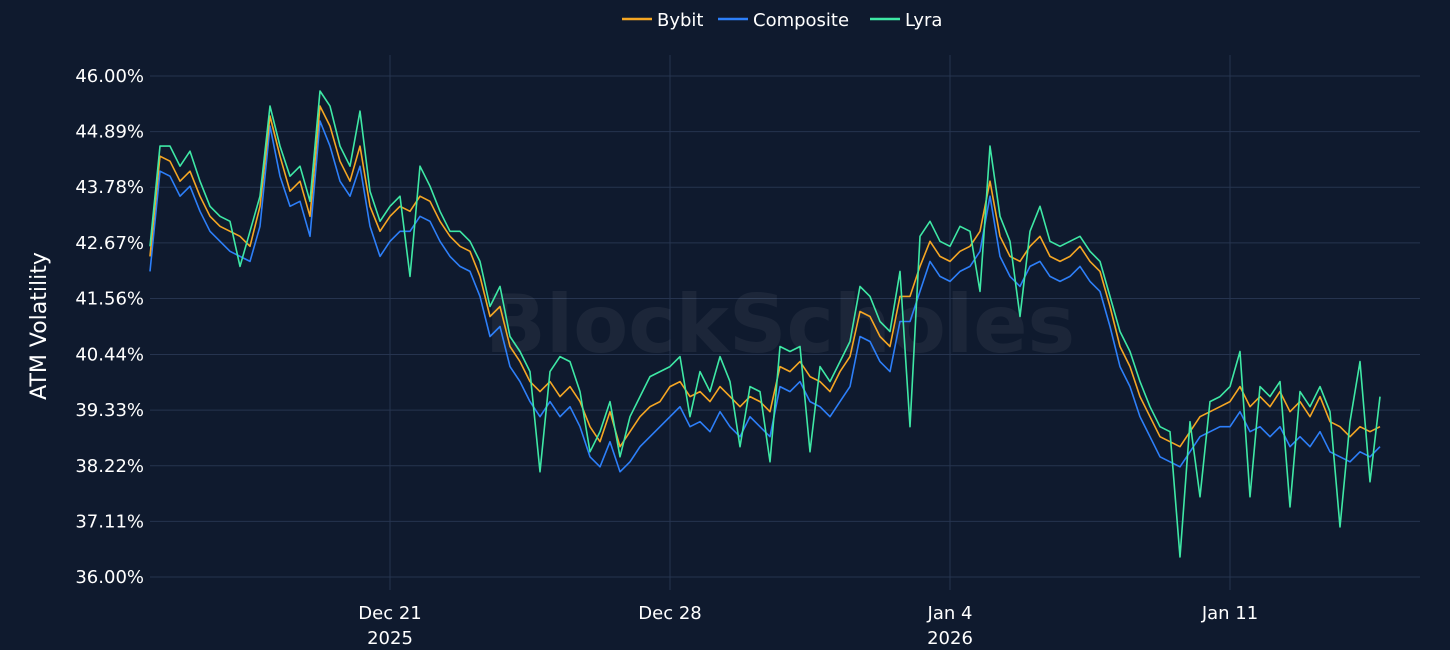  I want to click on x-axis-ticks: Dec 21 2025 Dec 28 Jan 4 2026 Jan 11, so click(808, 626).